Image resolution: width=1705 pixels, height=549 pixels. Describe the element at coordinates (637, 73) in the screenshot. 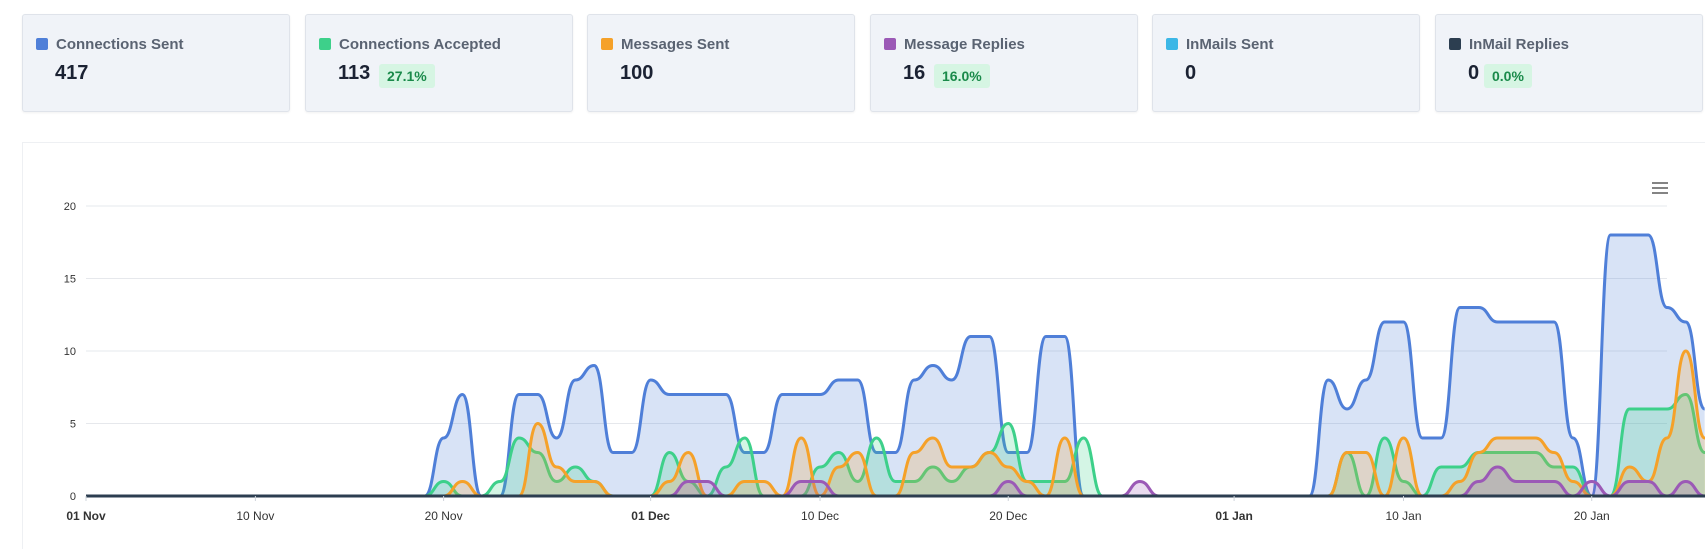

I see `stat-value: 100` at that location.